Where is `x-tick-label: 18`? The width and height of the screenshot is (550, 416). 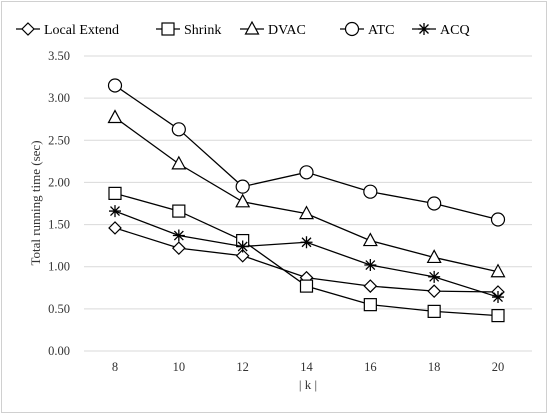 x-tick-label: 18 is located at coordinates (434, 367).